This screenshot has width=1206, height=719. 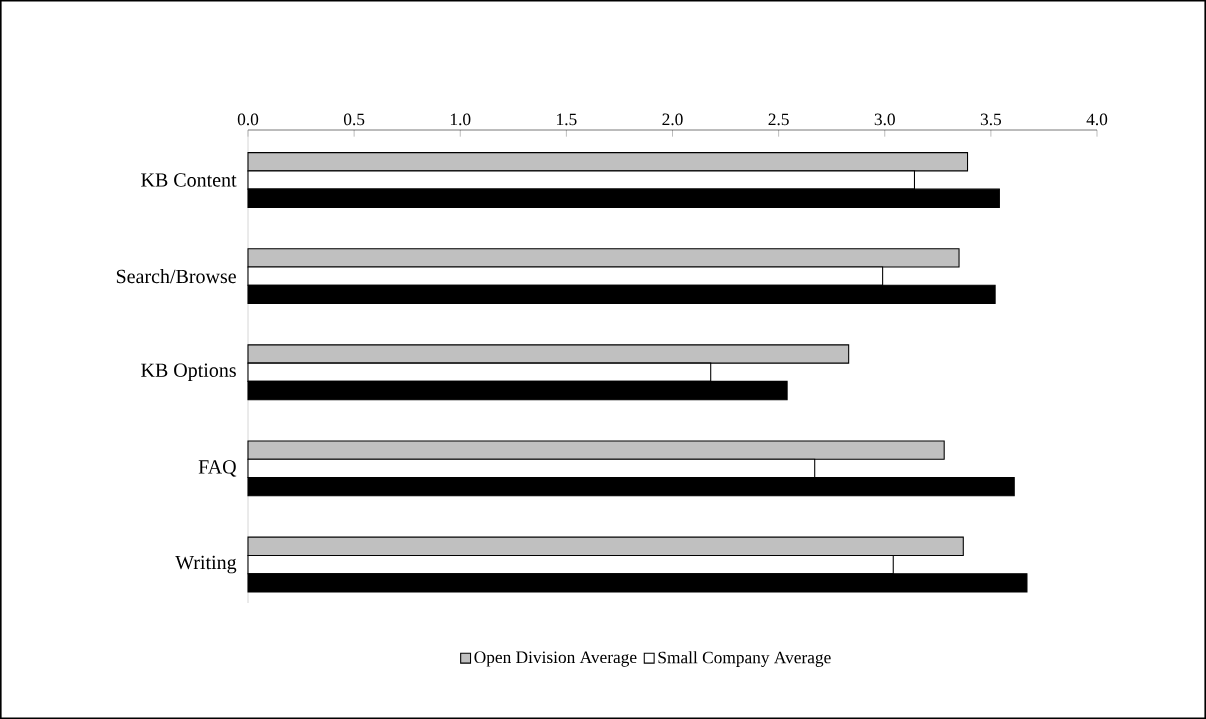 I want to click on legend-label: Small Company Average, so click(x=744, y=659).